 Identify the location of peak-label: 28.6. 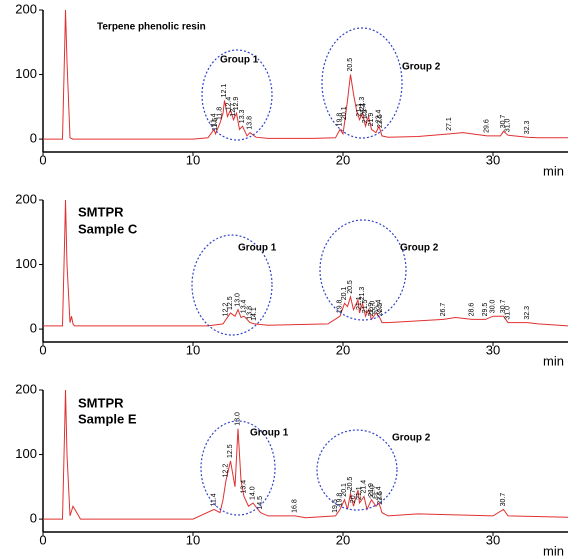
(472, 310).